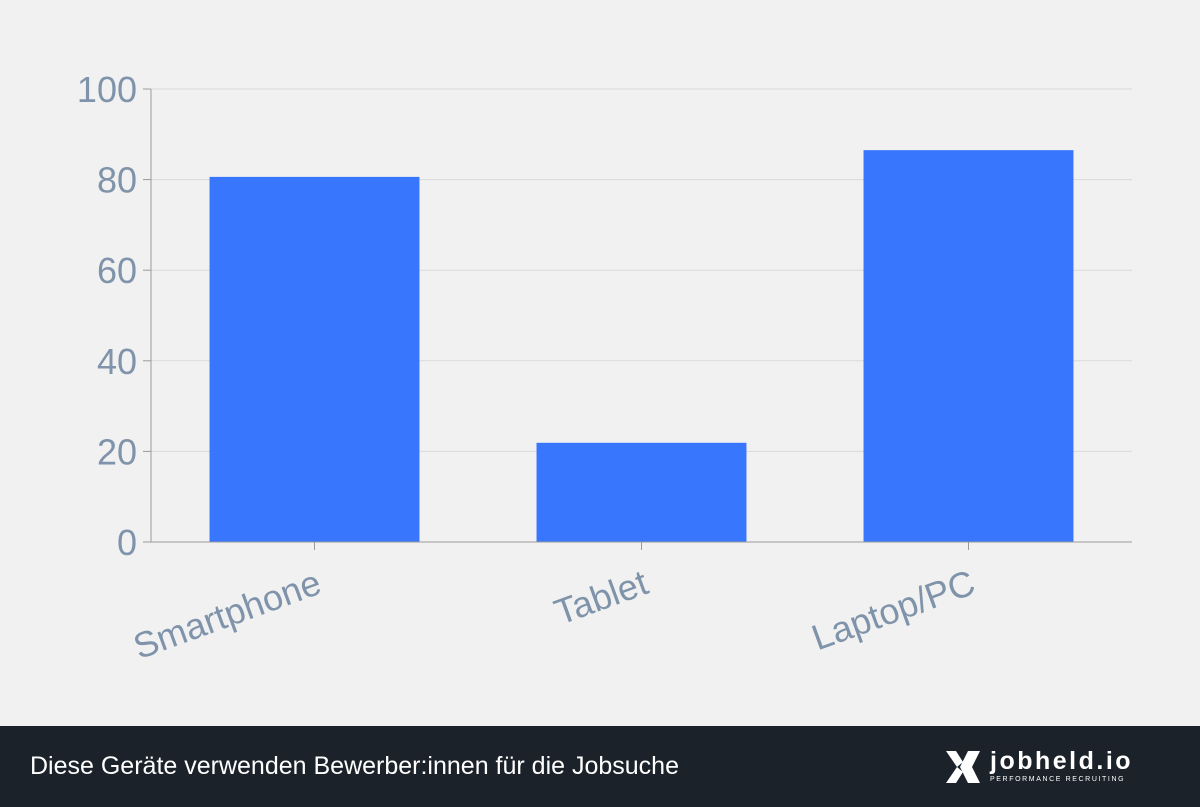  I want to click on y-tick-label: 20, so click(117, 451).